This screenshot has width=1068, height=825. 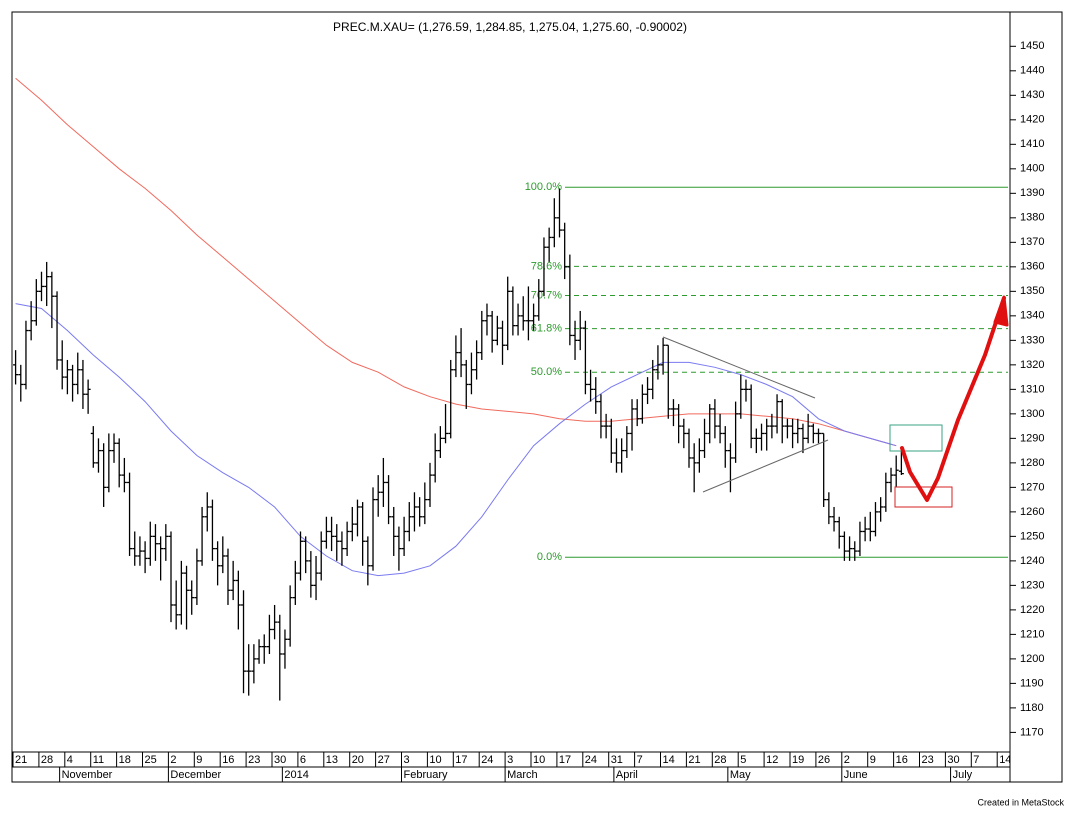 What do you see at coordinates (98, 760) in the screenshot?
I see `x-tick-label: 11` at bounding box center [98, 760].